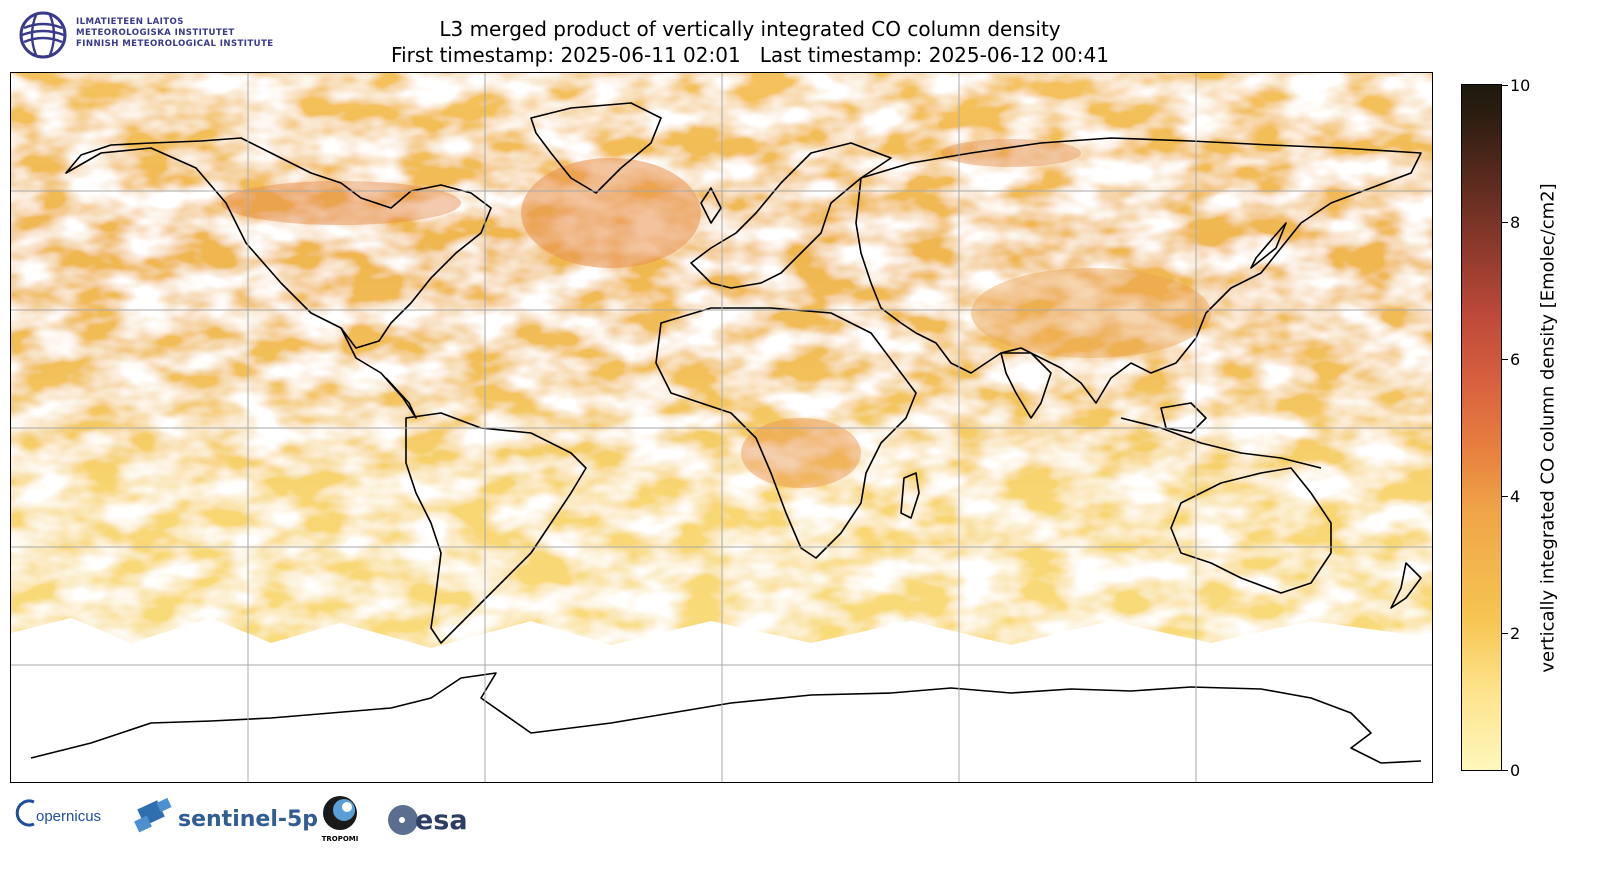 The height and width of the screenshot is (870, 1597). I want to click on satellite-icon, so click(153, 815).